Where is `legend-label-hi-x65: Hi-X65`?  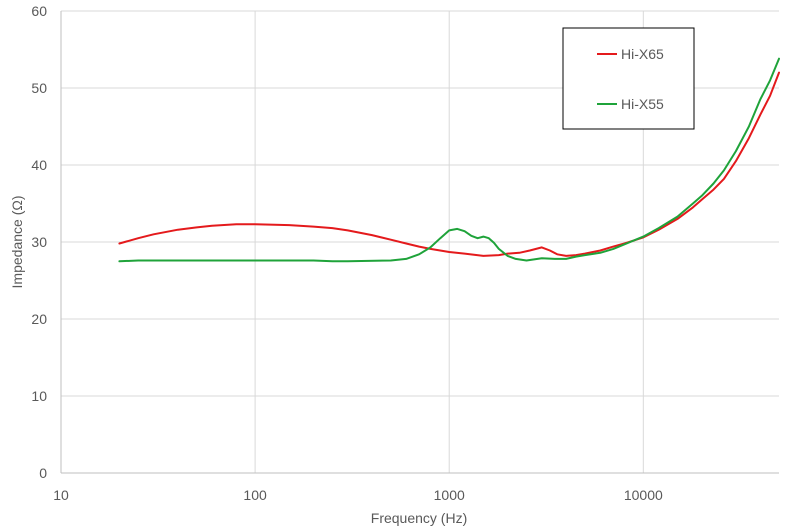
legend-label-hi-x65: Hi-X65 is located at coordinates (642, 54).